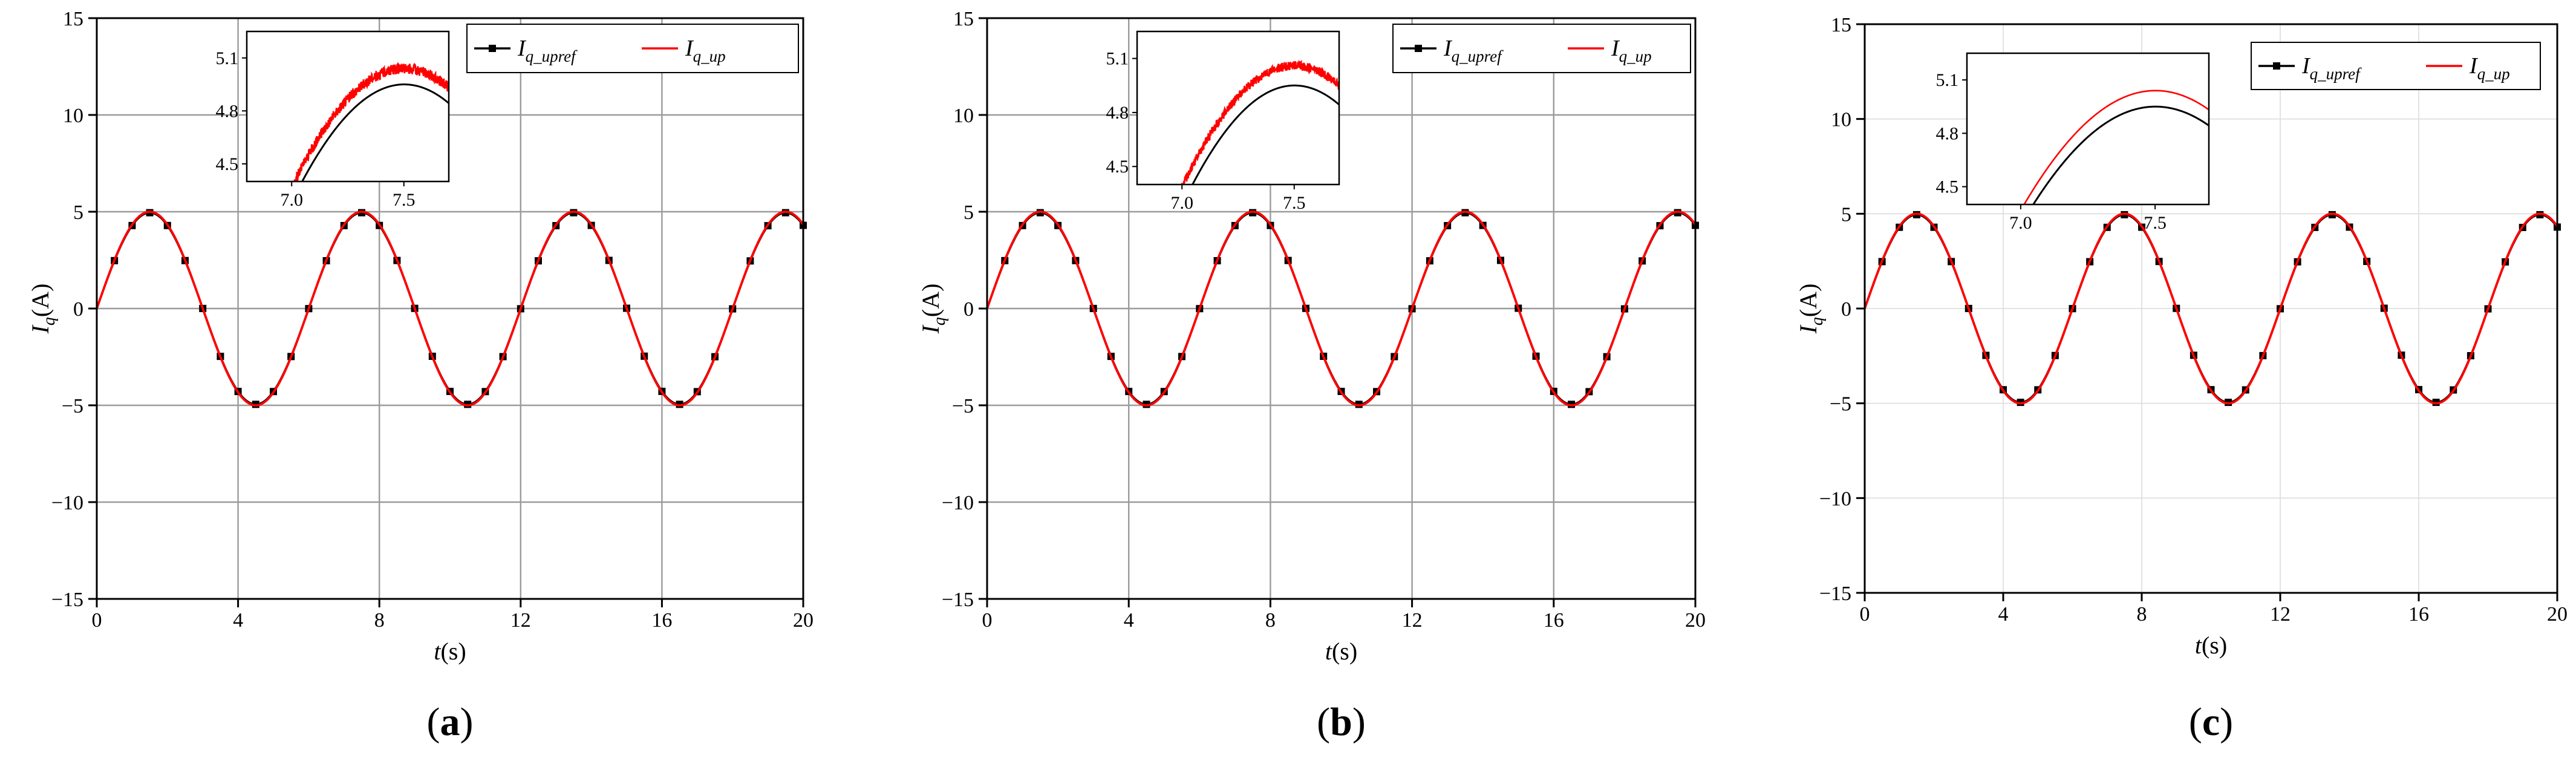  I want to click on panel-label: (c), so click(2211, 722).